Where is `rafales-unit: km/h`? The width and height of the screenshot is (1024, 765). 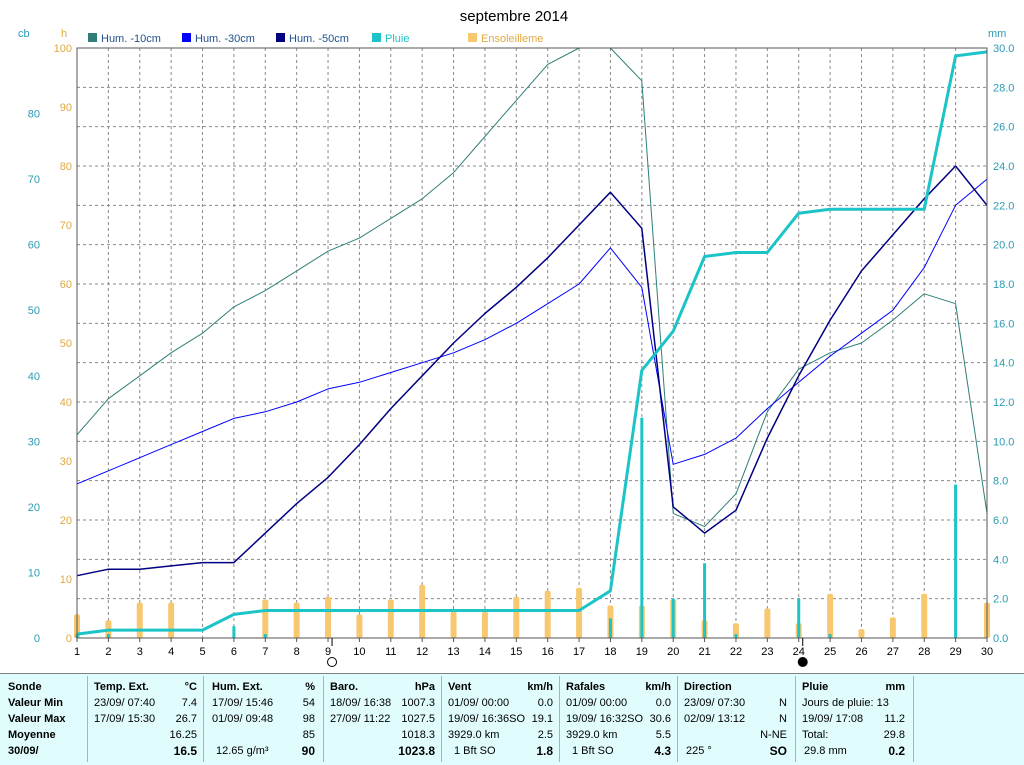 rafales-unit: km/h is located at coordinates (658, 687).